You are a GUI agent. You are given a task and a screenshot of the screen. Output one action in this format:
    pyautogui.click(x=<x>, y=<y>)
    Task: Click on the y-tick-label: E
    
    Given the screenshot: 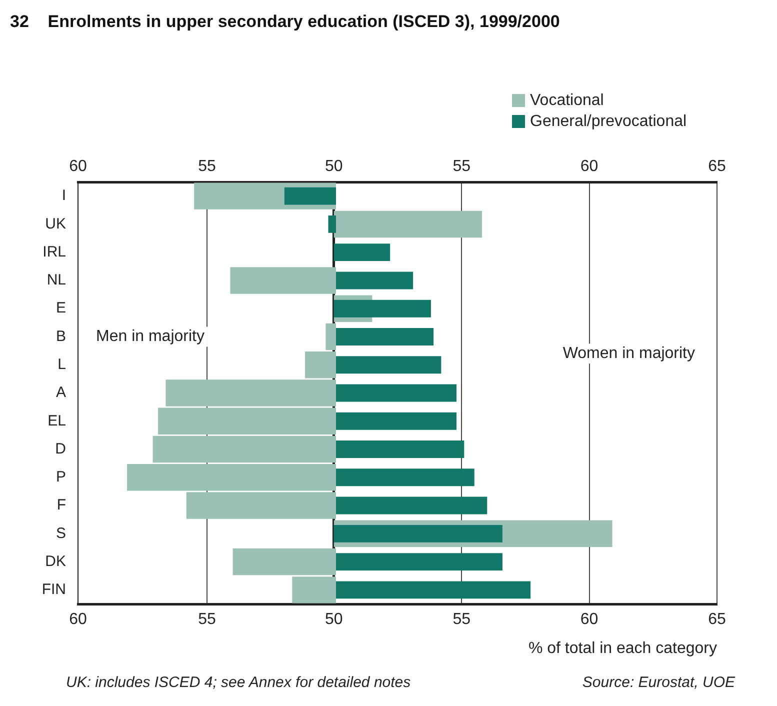 What is the action you would take?
    pyautogui.click(x=61, y=308)
    